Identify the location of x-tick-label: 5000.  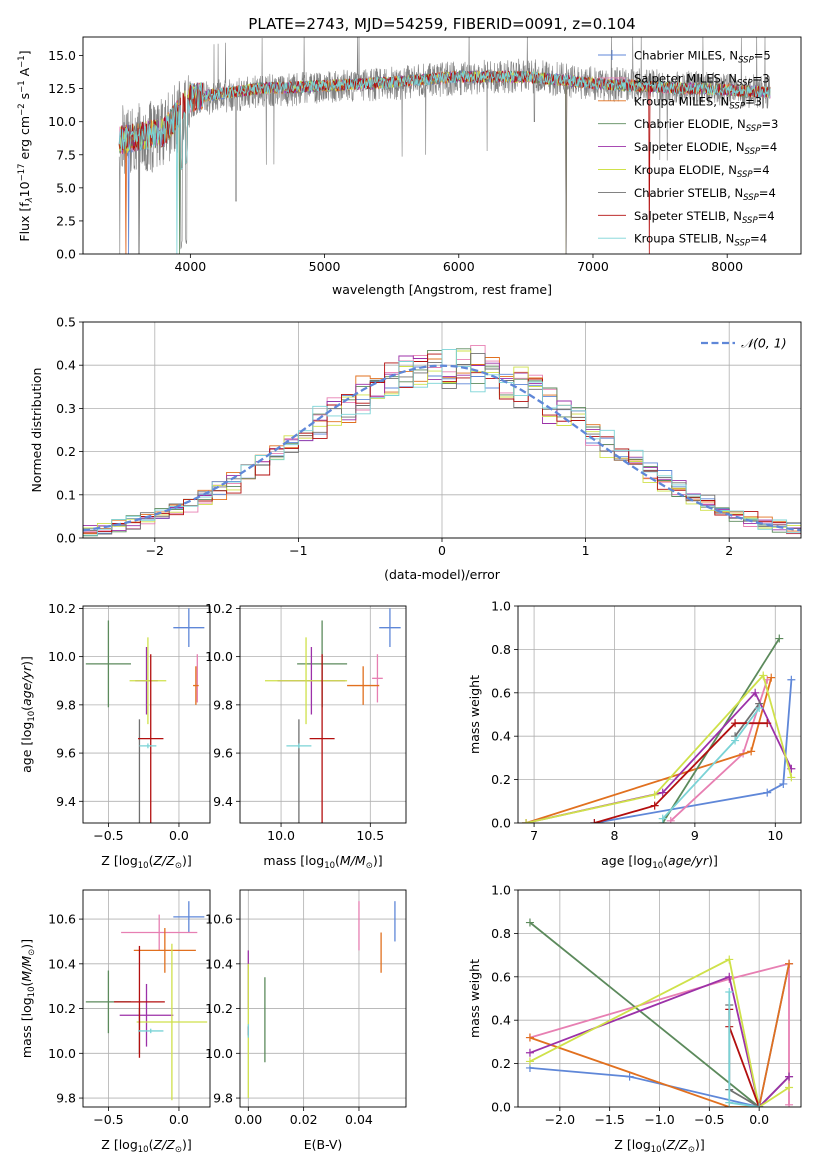
(325, 266).